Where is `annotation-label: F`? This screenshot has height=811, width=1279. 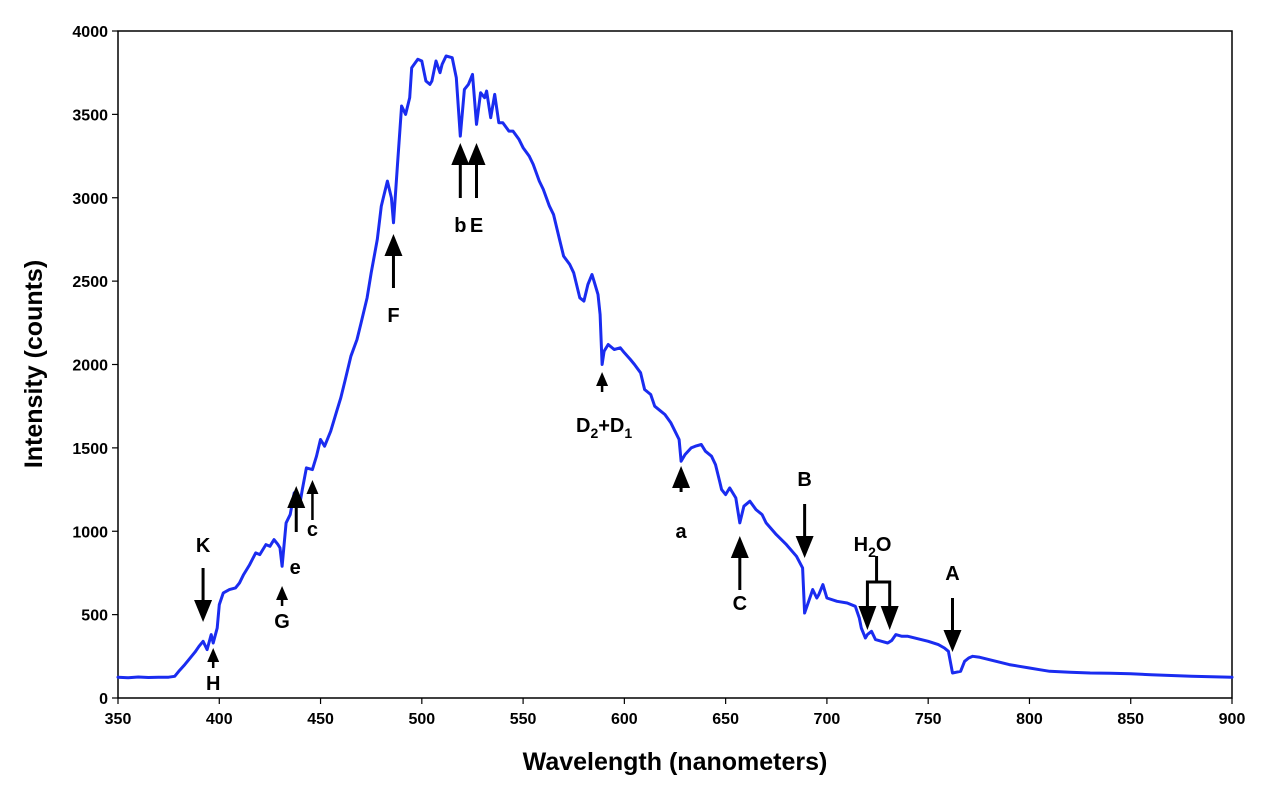 annotation-label: F is located at coordinates (393, 316).